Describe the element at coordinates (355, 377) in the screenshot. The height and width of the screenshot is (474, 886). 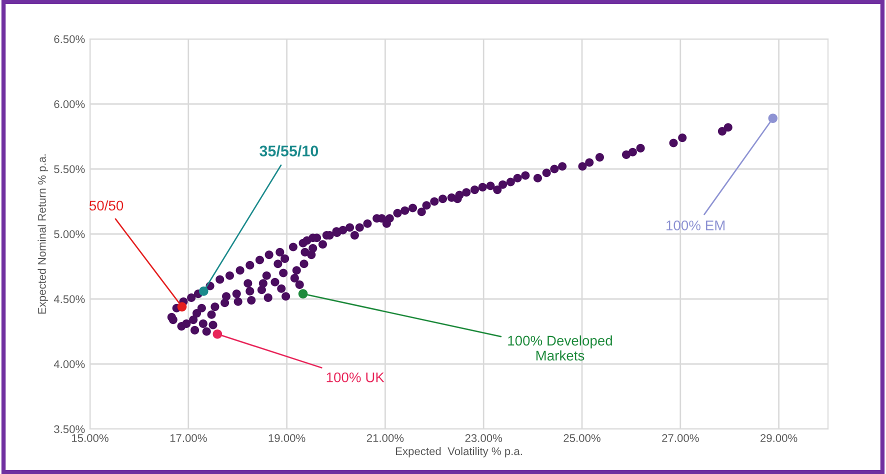
I see `text: 100% UK` at that location.